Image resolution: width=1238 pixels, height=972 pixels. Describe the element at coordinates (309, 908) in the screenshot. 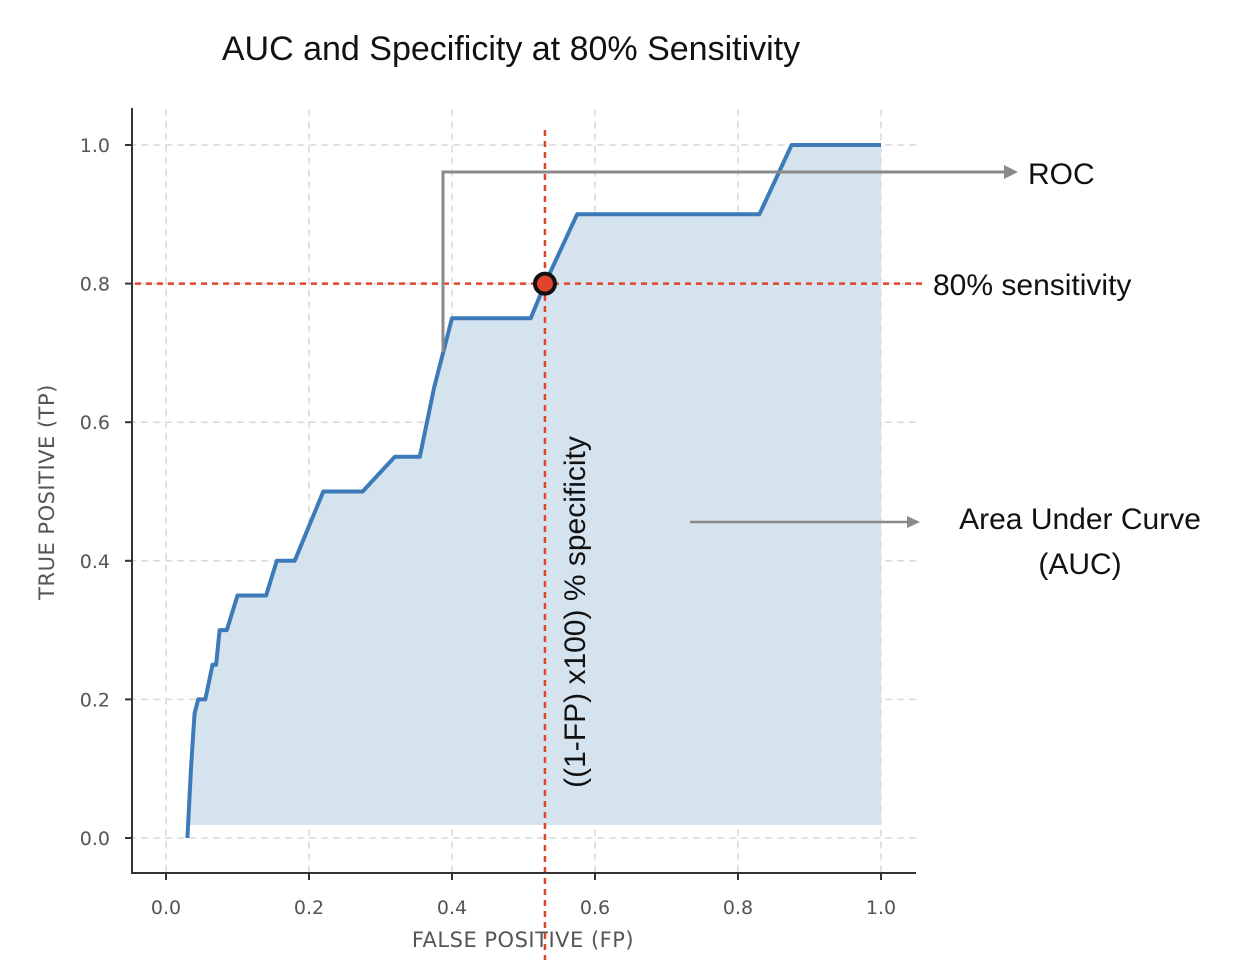

I see `x-tick-label-1: 0.2` at that location.